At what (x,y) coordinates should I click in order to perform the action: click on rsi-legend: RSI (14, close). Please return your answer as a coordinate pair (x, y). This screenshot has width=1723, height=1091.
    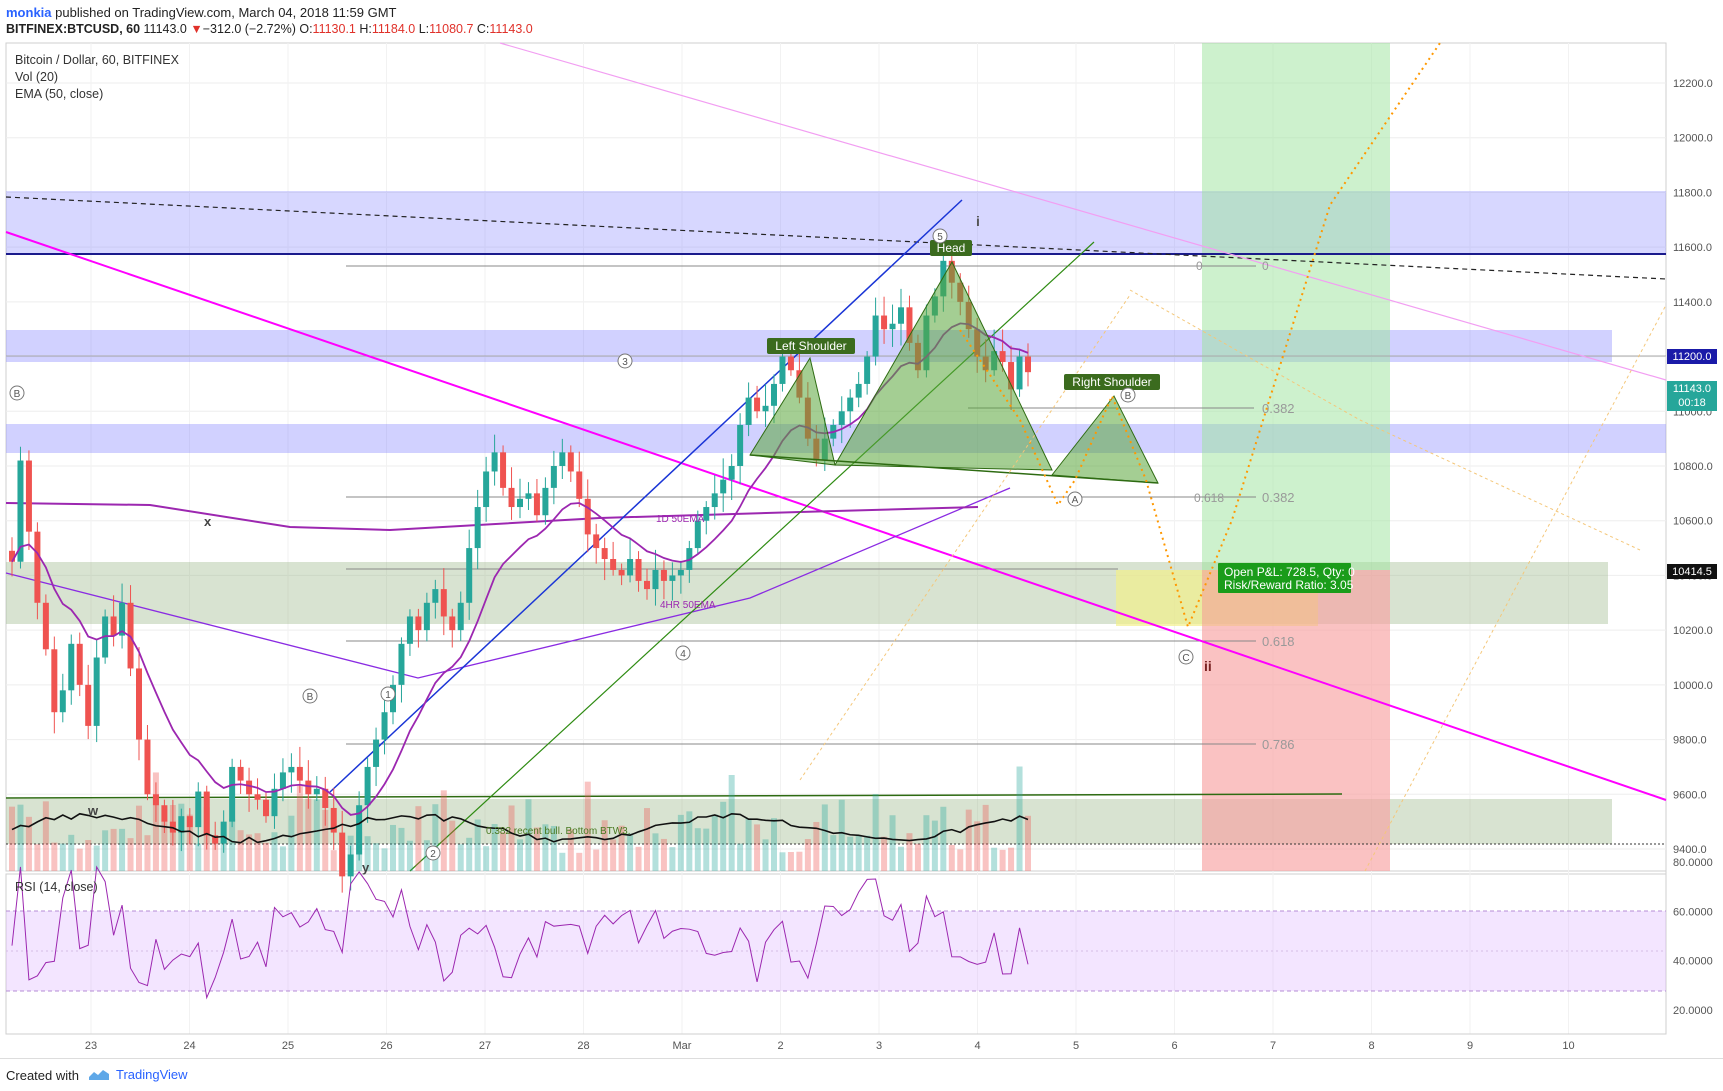
    Looking at the image, I should click on (56, 887).